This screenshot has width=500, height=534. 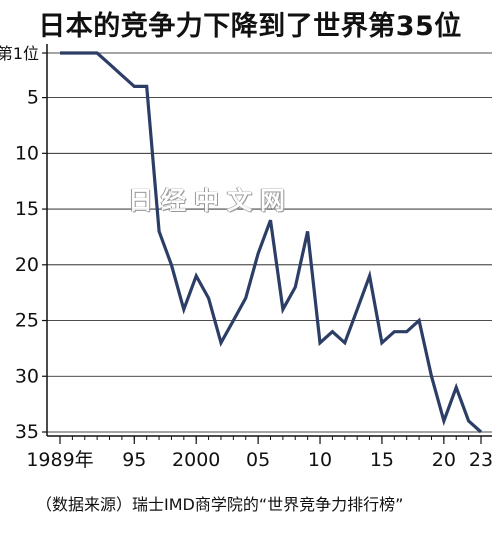 What do you see at coordinates (19, 53) in the screenshot?
I see `y-tick-label: 第1位` at bounding box center [19, 53].